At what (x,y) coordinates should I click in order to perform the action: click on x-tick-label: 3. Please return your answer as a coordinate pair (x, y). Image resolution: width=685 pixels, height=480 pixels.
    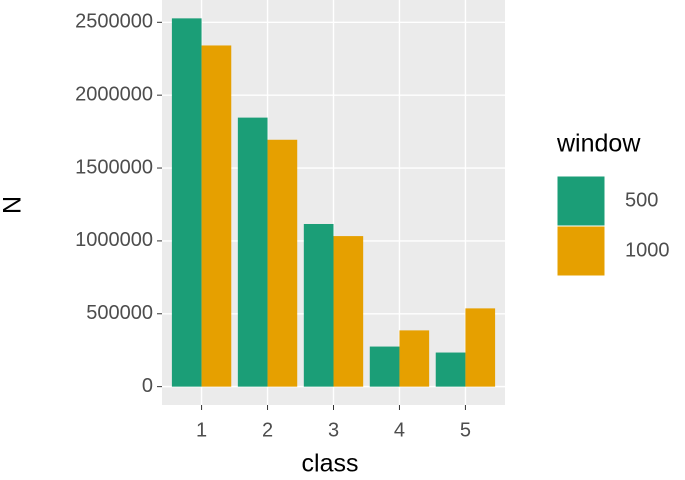
    Looking at the image, I should click on (333, 430).